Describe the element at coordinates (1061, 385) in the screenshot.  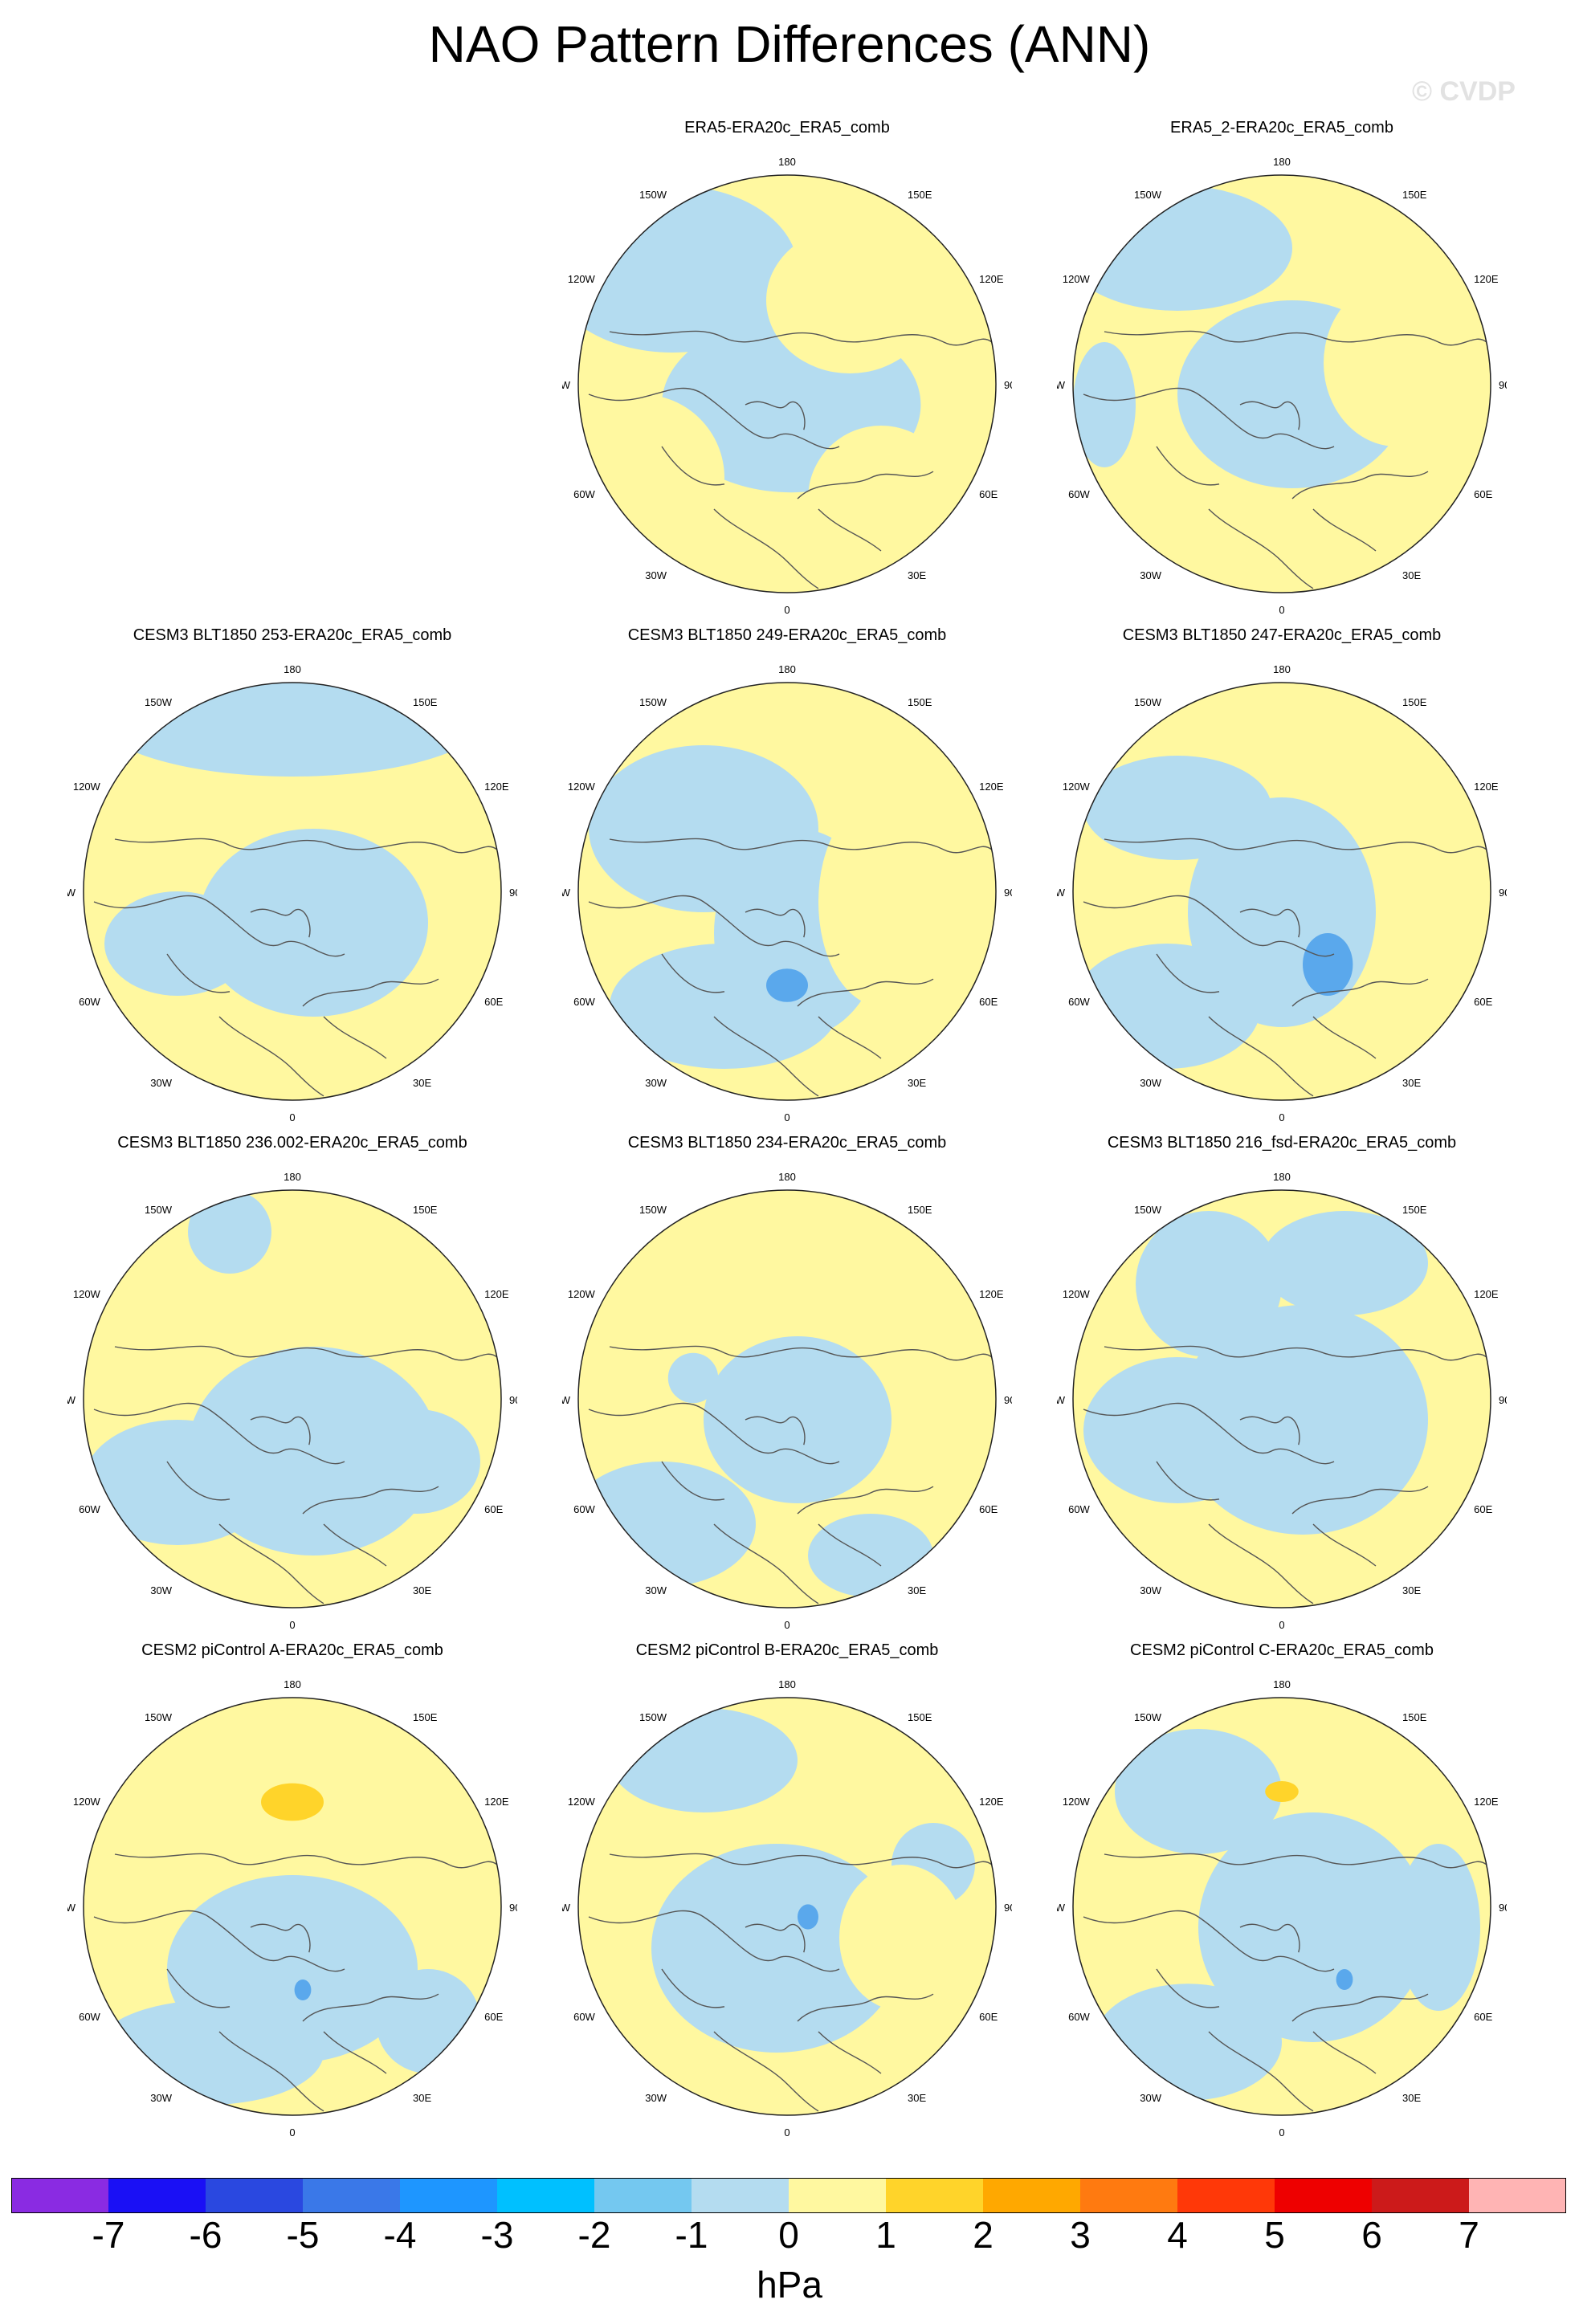
I see `longitude-label: 90W` at that location.